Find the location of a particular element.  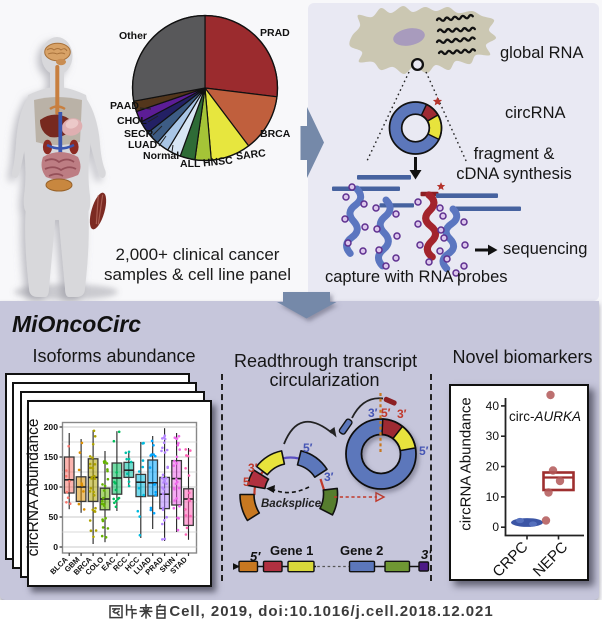

svg-text: 150 is located at coordinates (51, 457).